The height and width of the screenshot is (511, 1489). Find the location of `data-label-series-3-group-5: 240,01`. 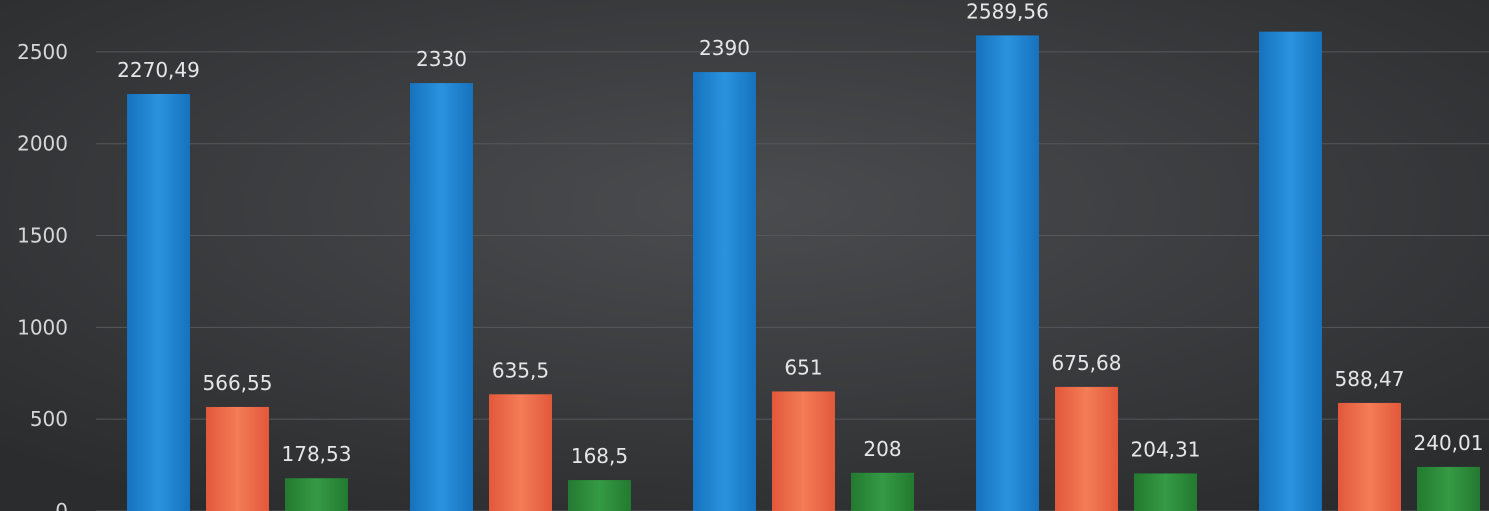

data-label-series-3-group-5: 240,01 is located at coordinates (1449, 443).